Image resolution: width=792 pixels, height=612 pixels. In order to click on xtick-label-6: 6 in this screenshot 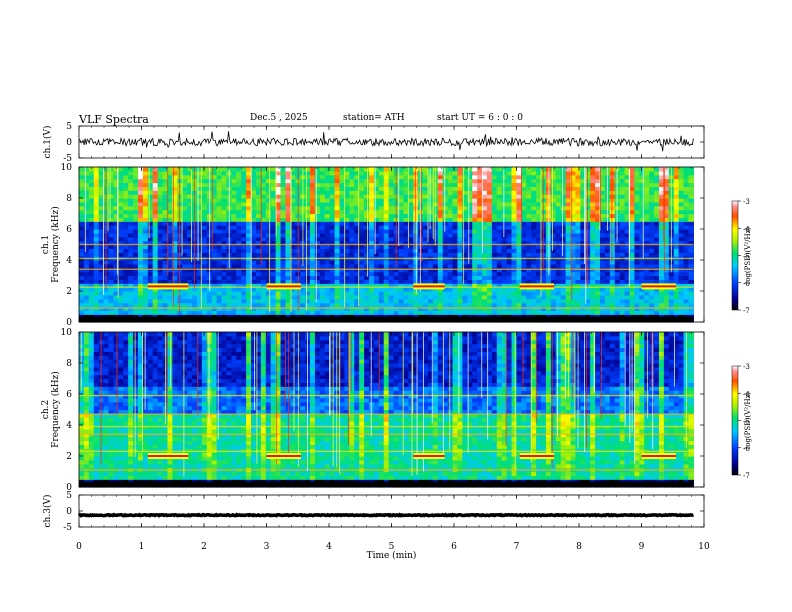, I will do `click(454, 547)`.